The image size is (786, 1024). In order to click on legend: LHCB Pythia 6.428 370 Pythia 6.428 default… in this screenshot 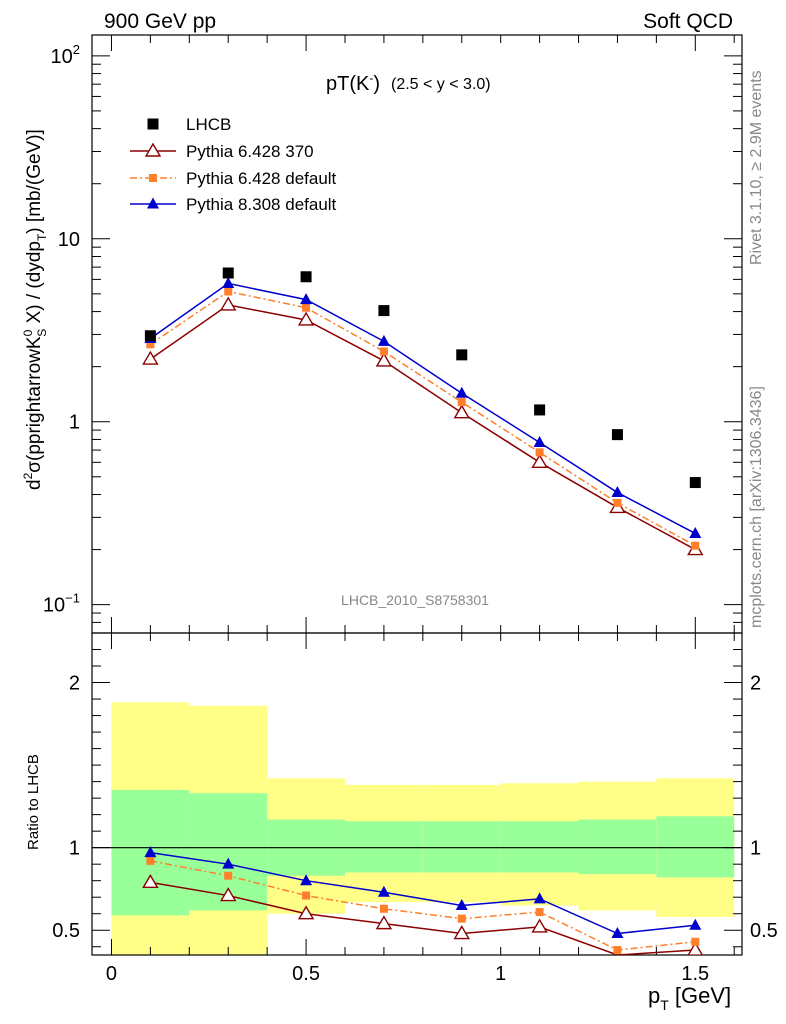, I will do `click(233, 164)`.